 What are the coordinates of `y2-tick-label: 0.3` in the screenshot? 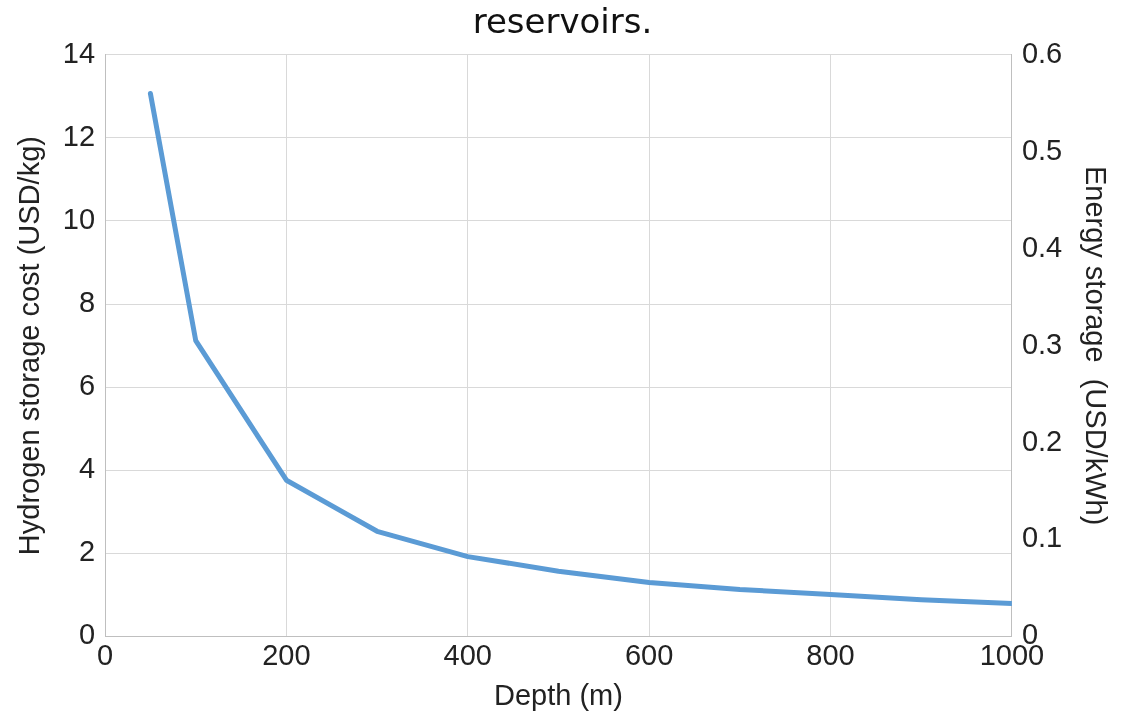 It's located at (1042, 343).